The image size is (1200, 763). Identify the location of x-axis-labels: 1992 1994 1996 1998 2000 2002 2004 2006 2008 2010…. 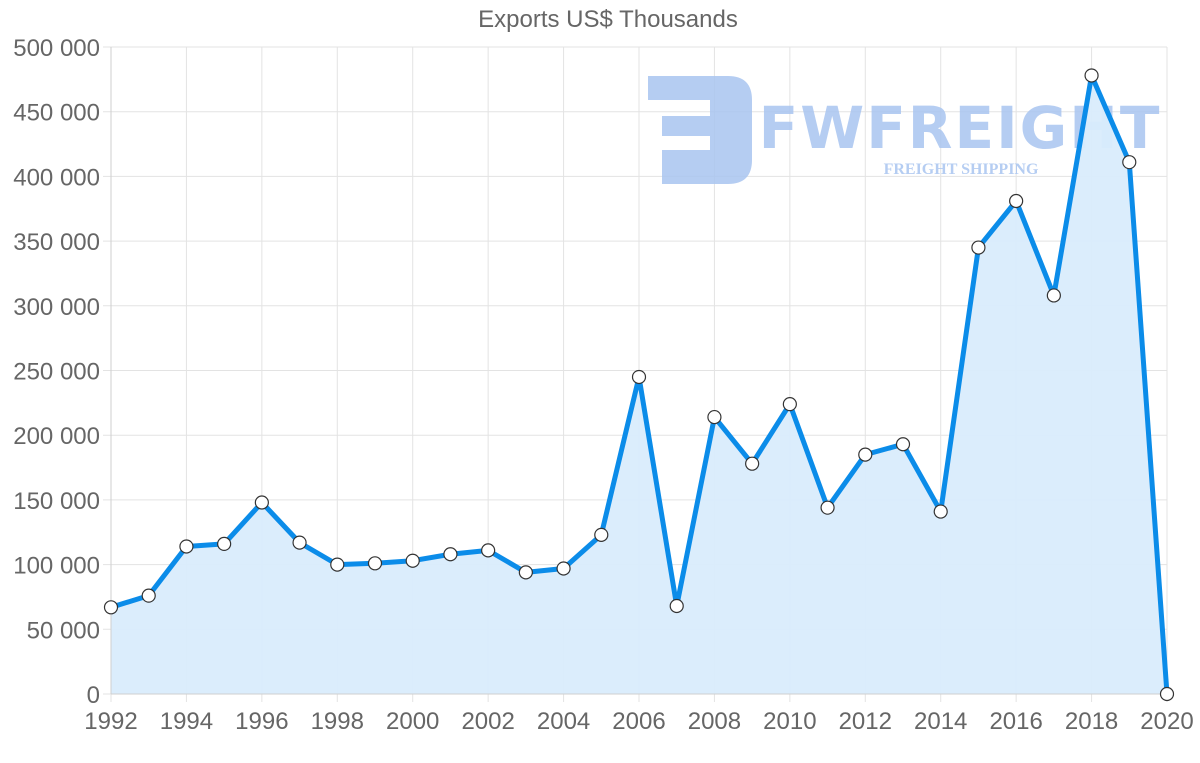
(638, 721).